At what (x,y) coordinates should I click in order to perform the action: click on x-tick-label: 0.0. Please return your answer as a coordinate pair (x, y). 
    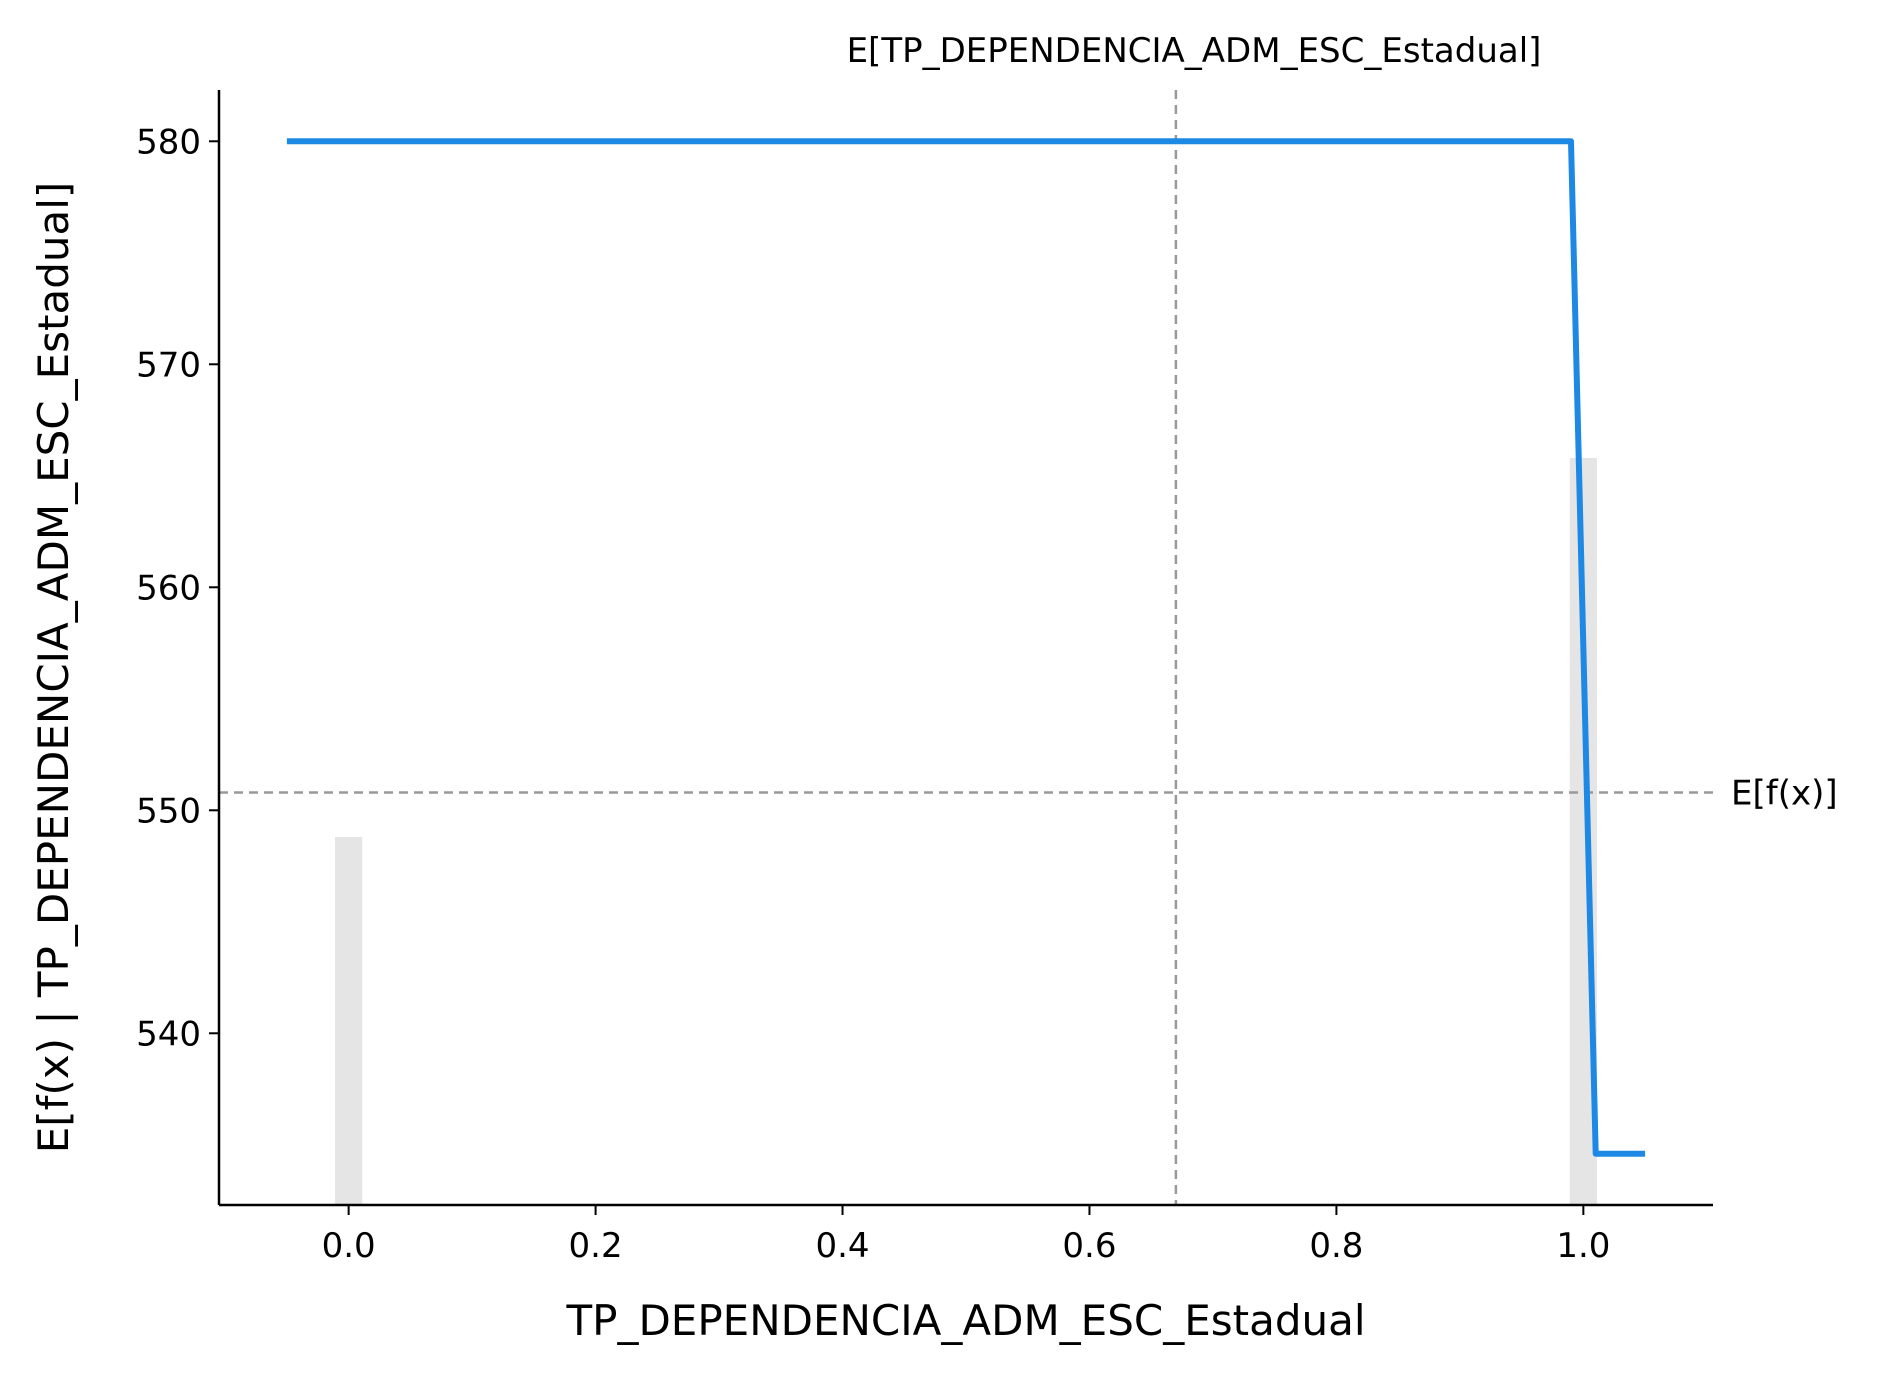
    Looking at the image, I should click on (349, 1246).